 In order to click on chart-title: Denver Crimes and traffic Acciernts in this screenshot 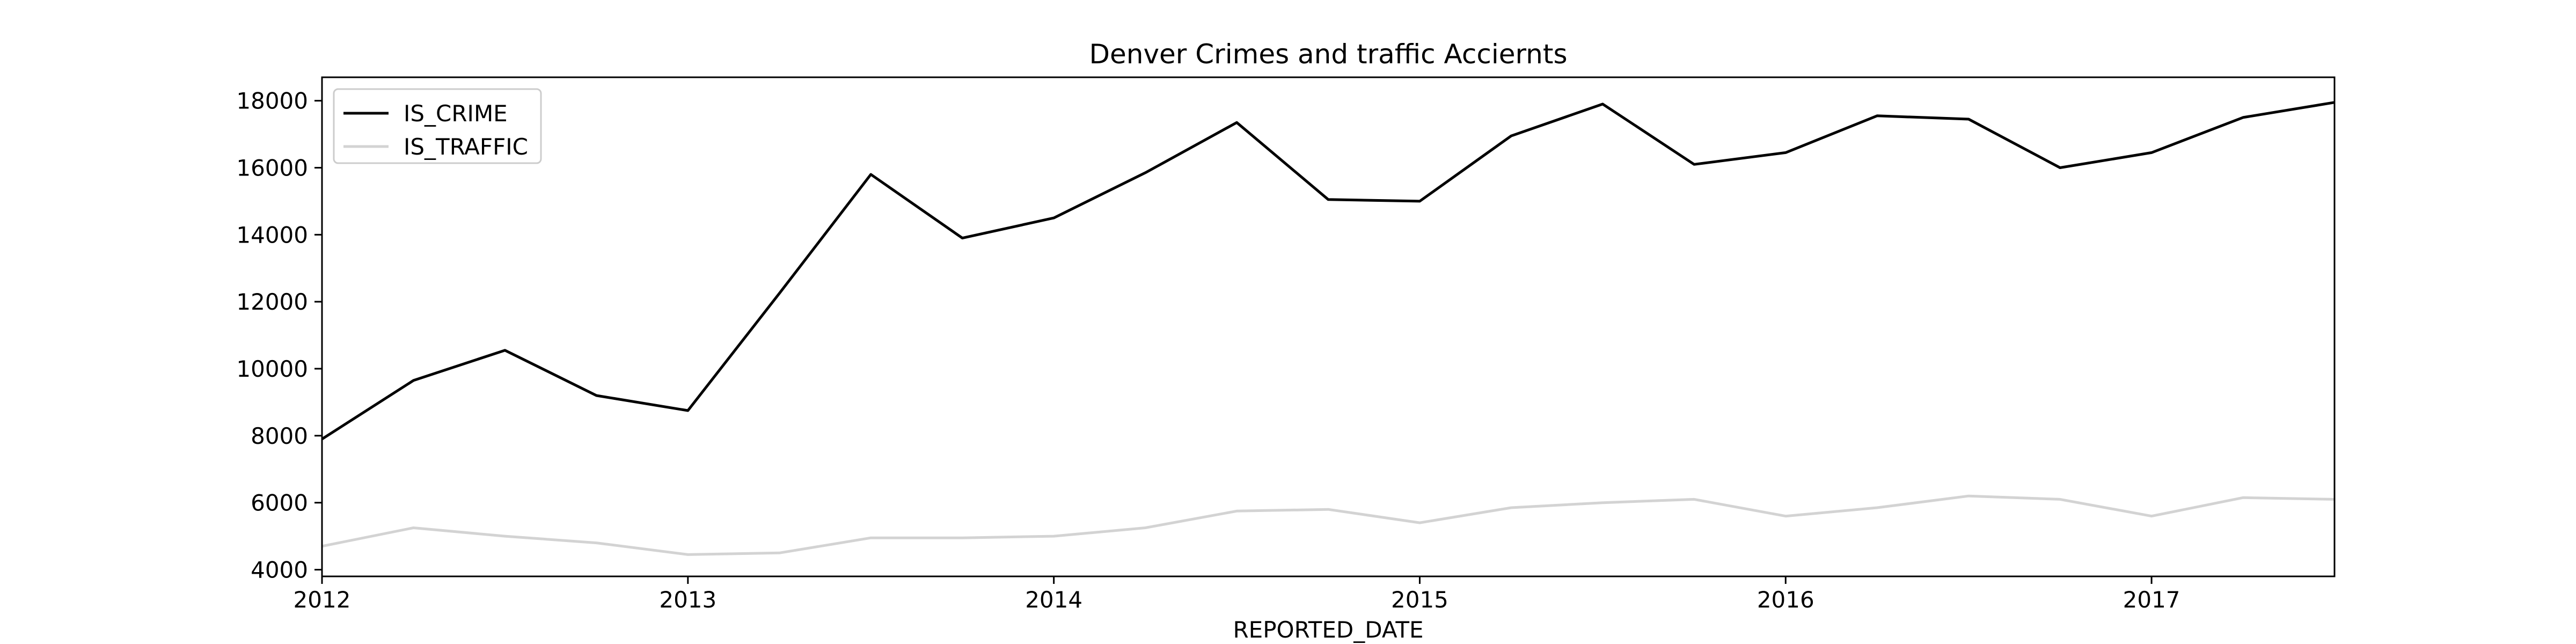, I will do `click(1328, 54)`.